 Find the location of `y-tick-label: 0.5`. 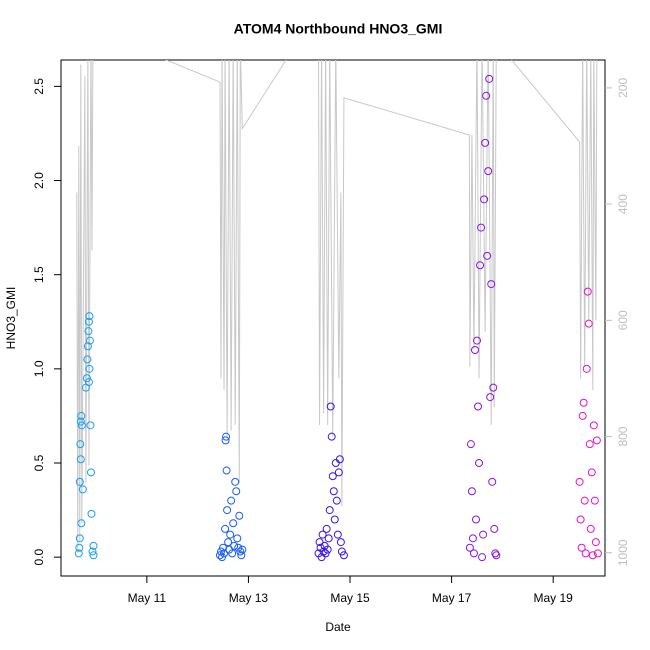

y-tick-label: 0.5 is located at coordinates (39, 462).